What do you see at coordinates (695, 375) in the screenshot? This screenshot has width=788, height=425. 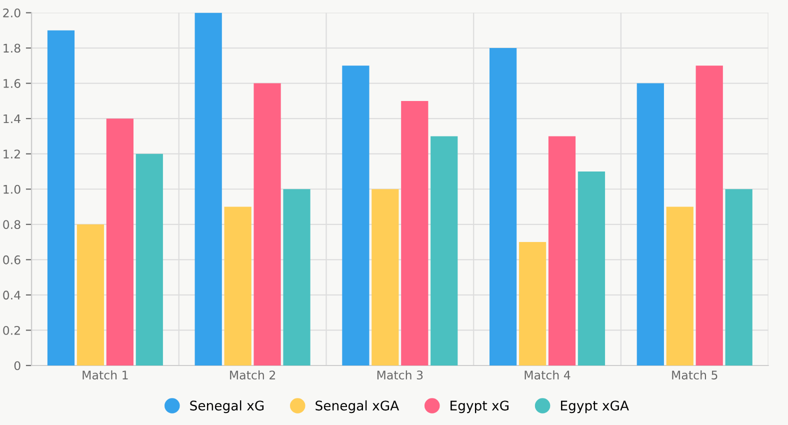 I see `x-tick-label: Match 5` at bounding box center [695, 375].